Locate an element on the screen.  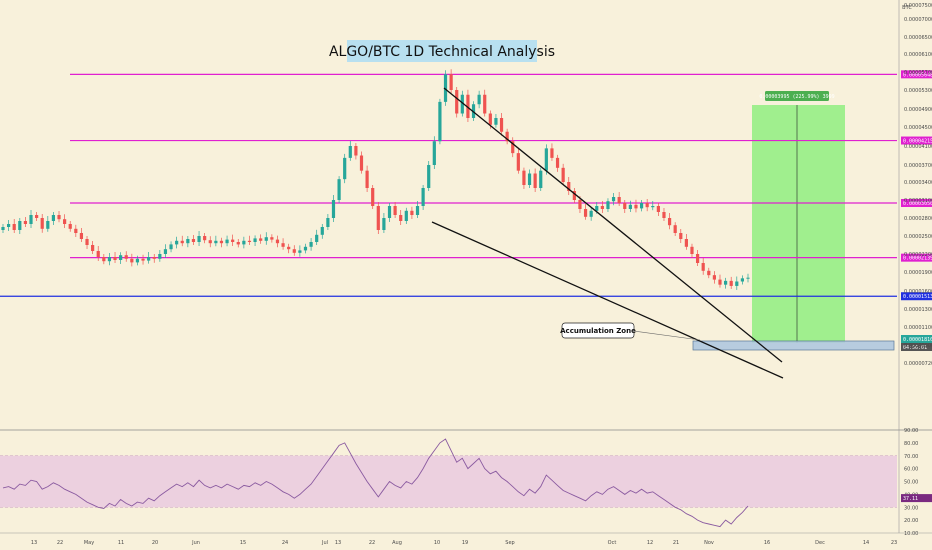
y-tick-label: 0.00004900 is located at coordinates (918, 110).